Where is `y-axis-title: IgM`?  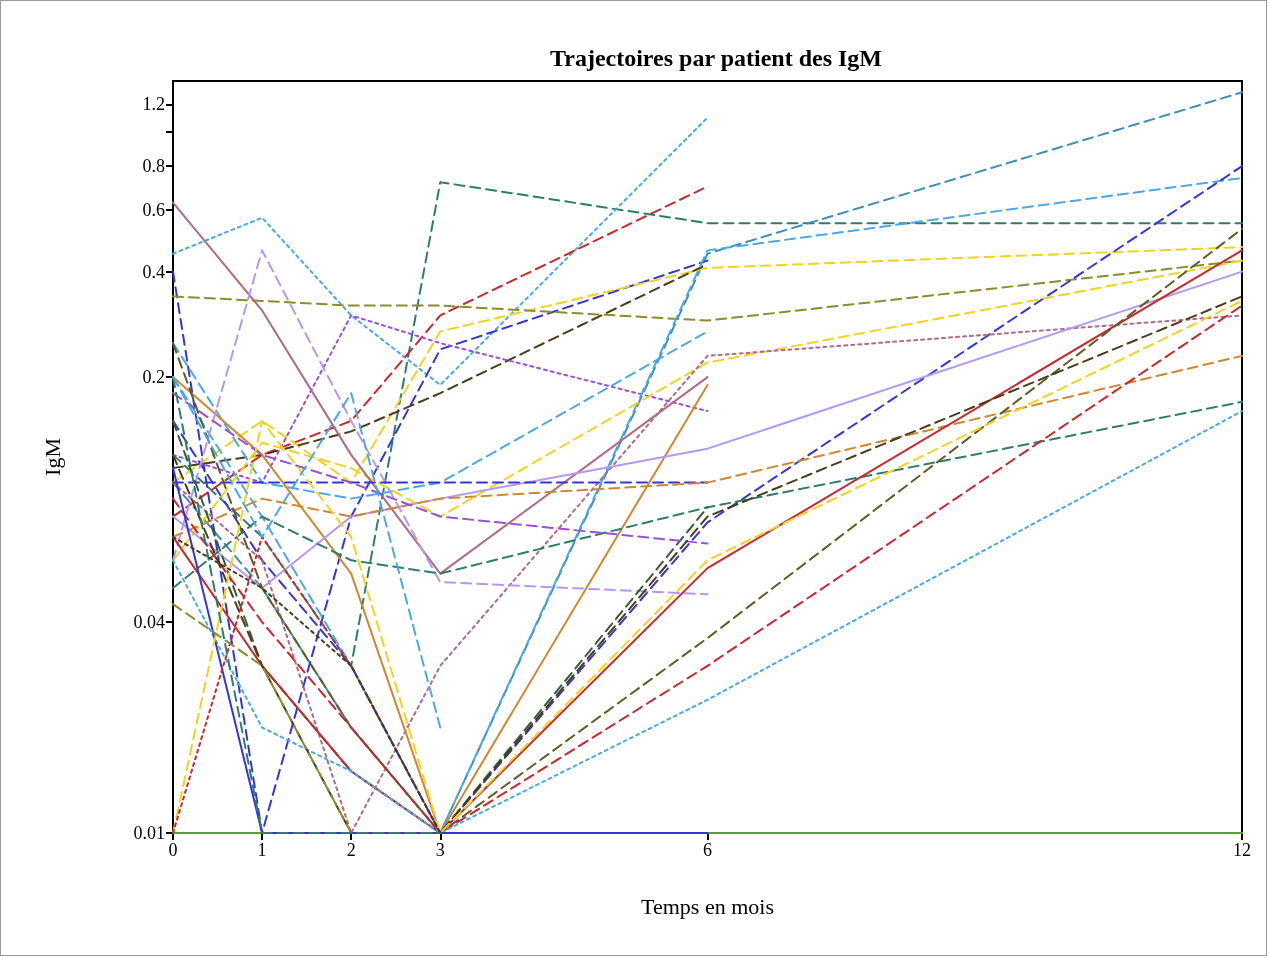 y-axis-title: IgM is located at coordinates (52, 457).